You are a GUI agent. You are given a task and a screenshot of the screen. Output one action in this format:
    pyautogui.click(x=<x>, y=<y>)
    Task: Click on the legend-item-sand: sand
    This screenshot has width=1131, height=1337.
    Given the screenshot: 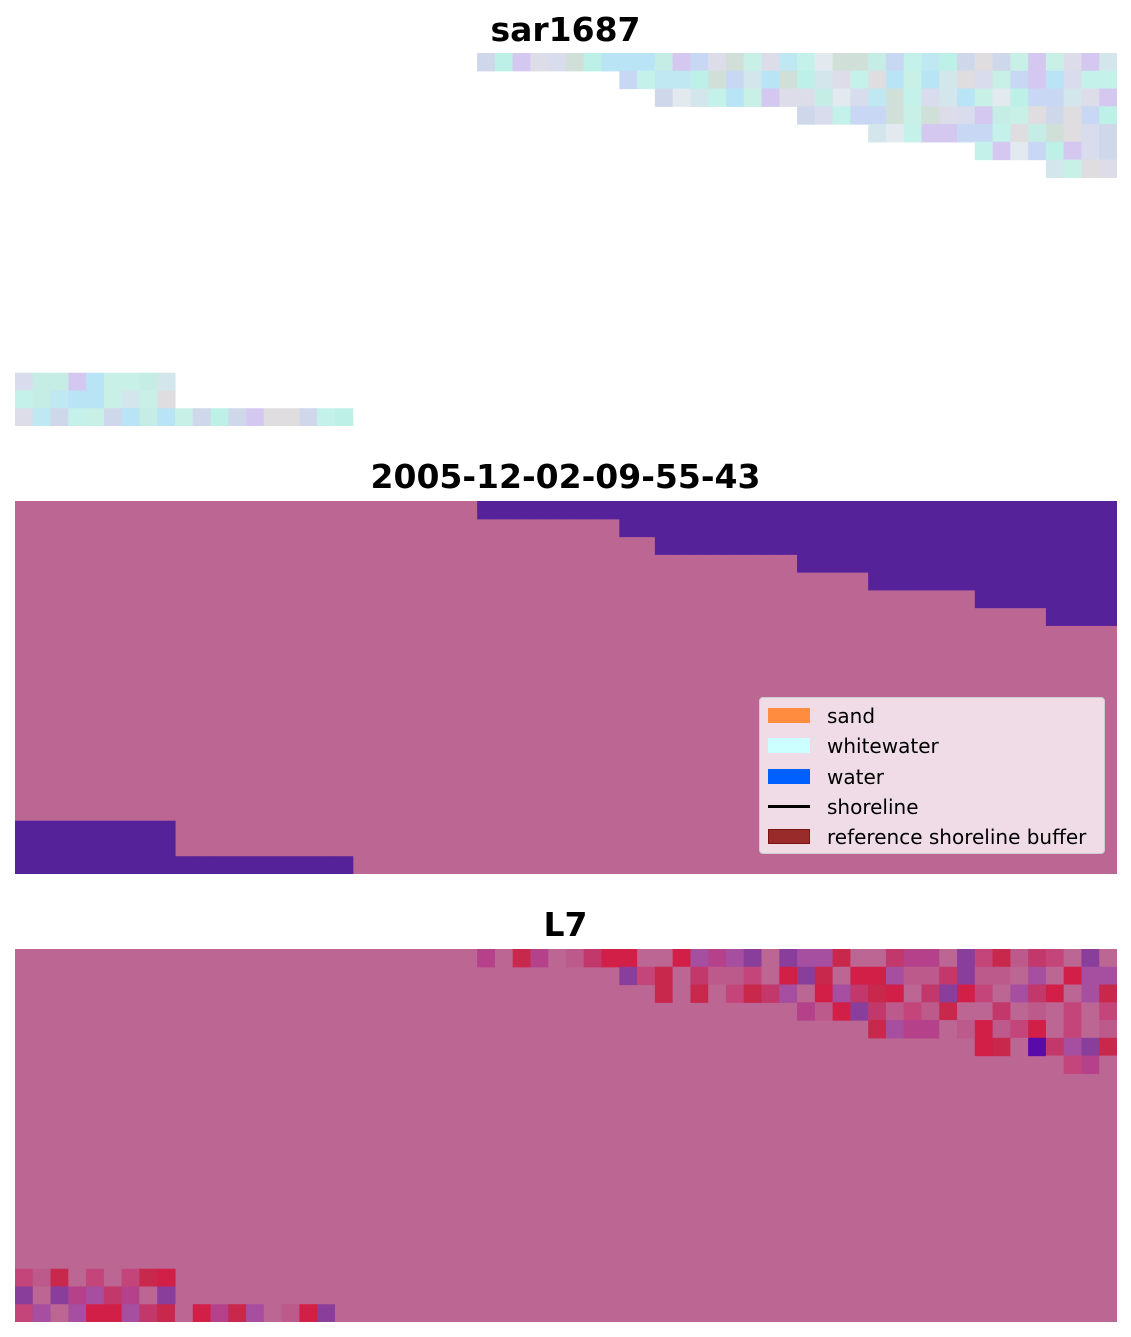 What is the action you would take?
    pyautogui.click(x=933, y=716)
    